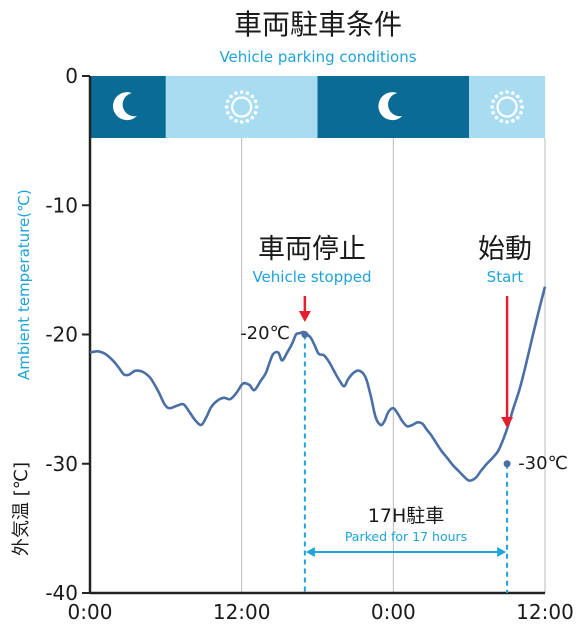 This screenshot has height=626, width=576. I want to click on x-tick-labels: 0:00 12:00 0:00 12:00, so click(321, 612).